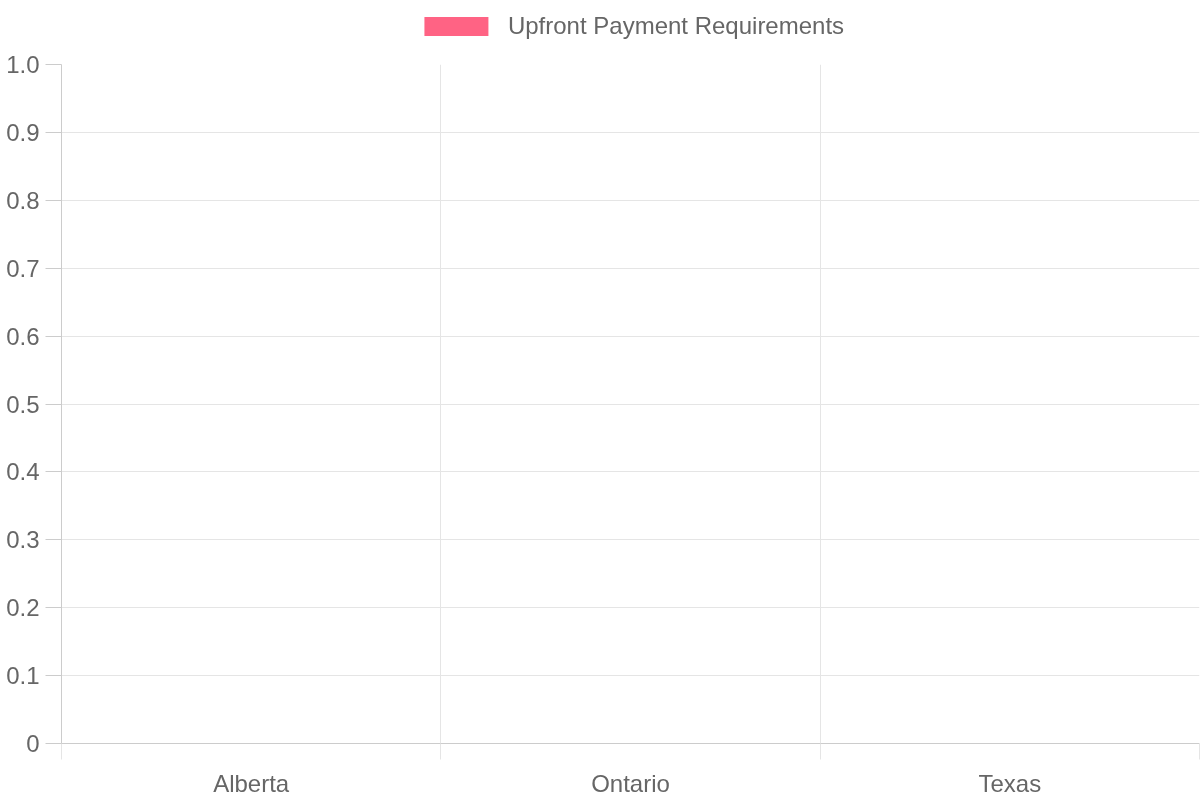 The width and height of the screenshot is (1200, 800). Describe the element at coordinates (23, 268) in the screenshot. I see `y-tick-label: 0.7` at that location.